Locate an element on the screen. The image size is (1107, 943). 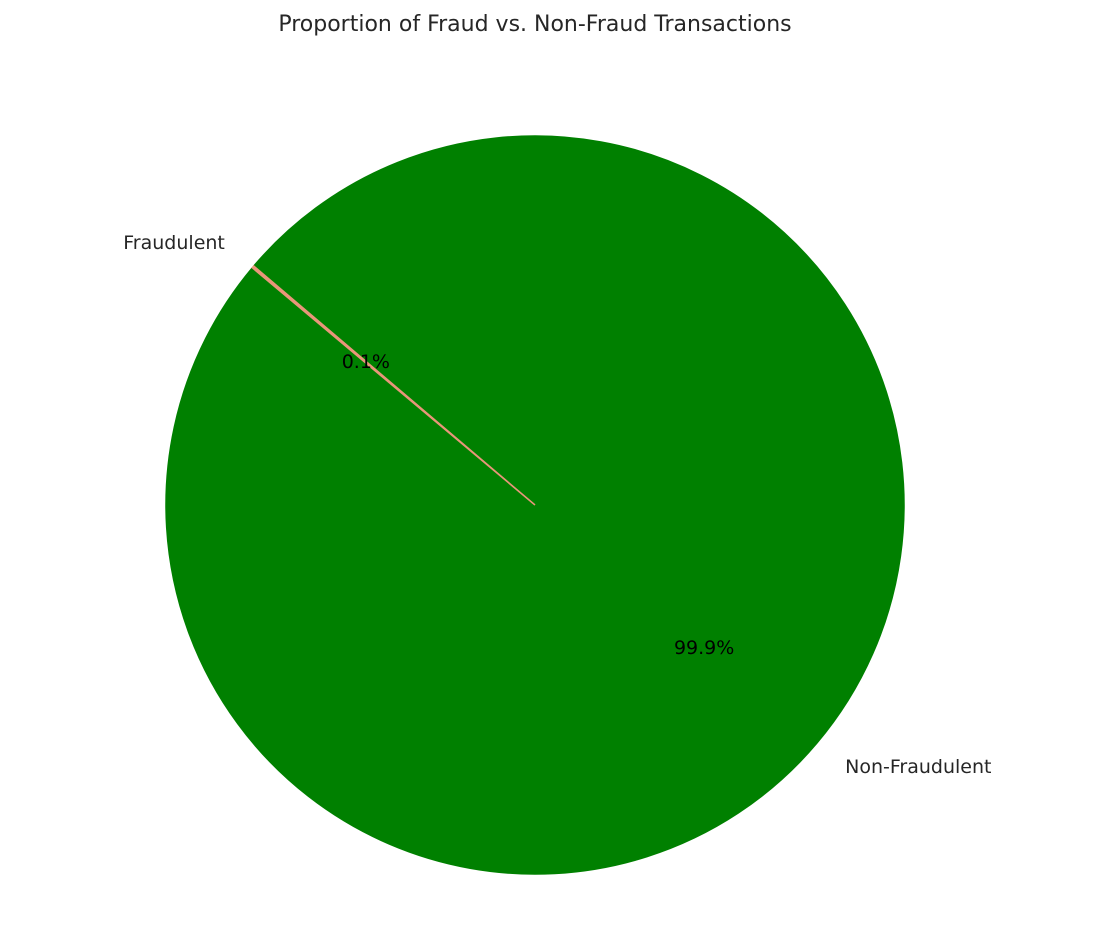
slice-percent-non-fraudulent: 99.9% is located at coordinates (704, 648).